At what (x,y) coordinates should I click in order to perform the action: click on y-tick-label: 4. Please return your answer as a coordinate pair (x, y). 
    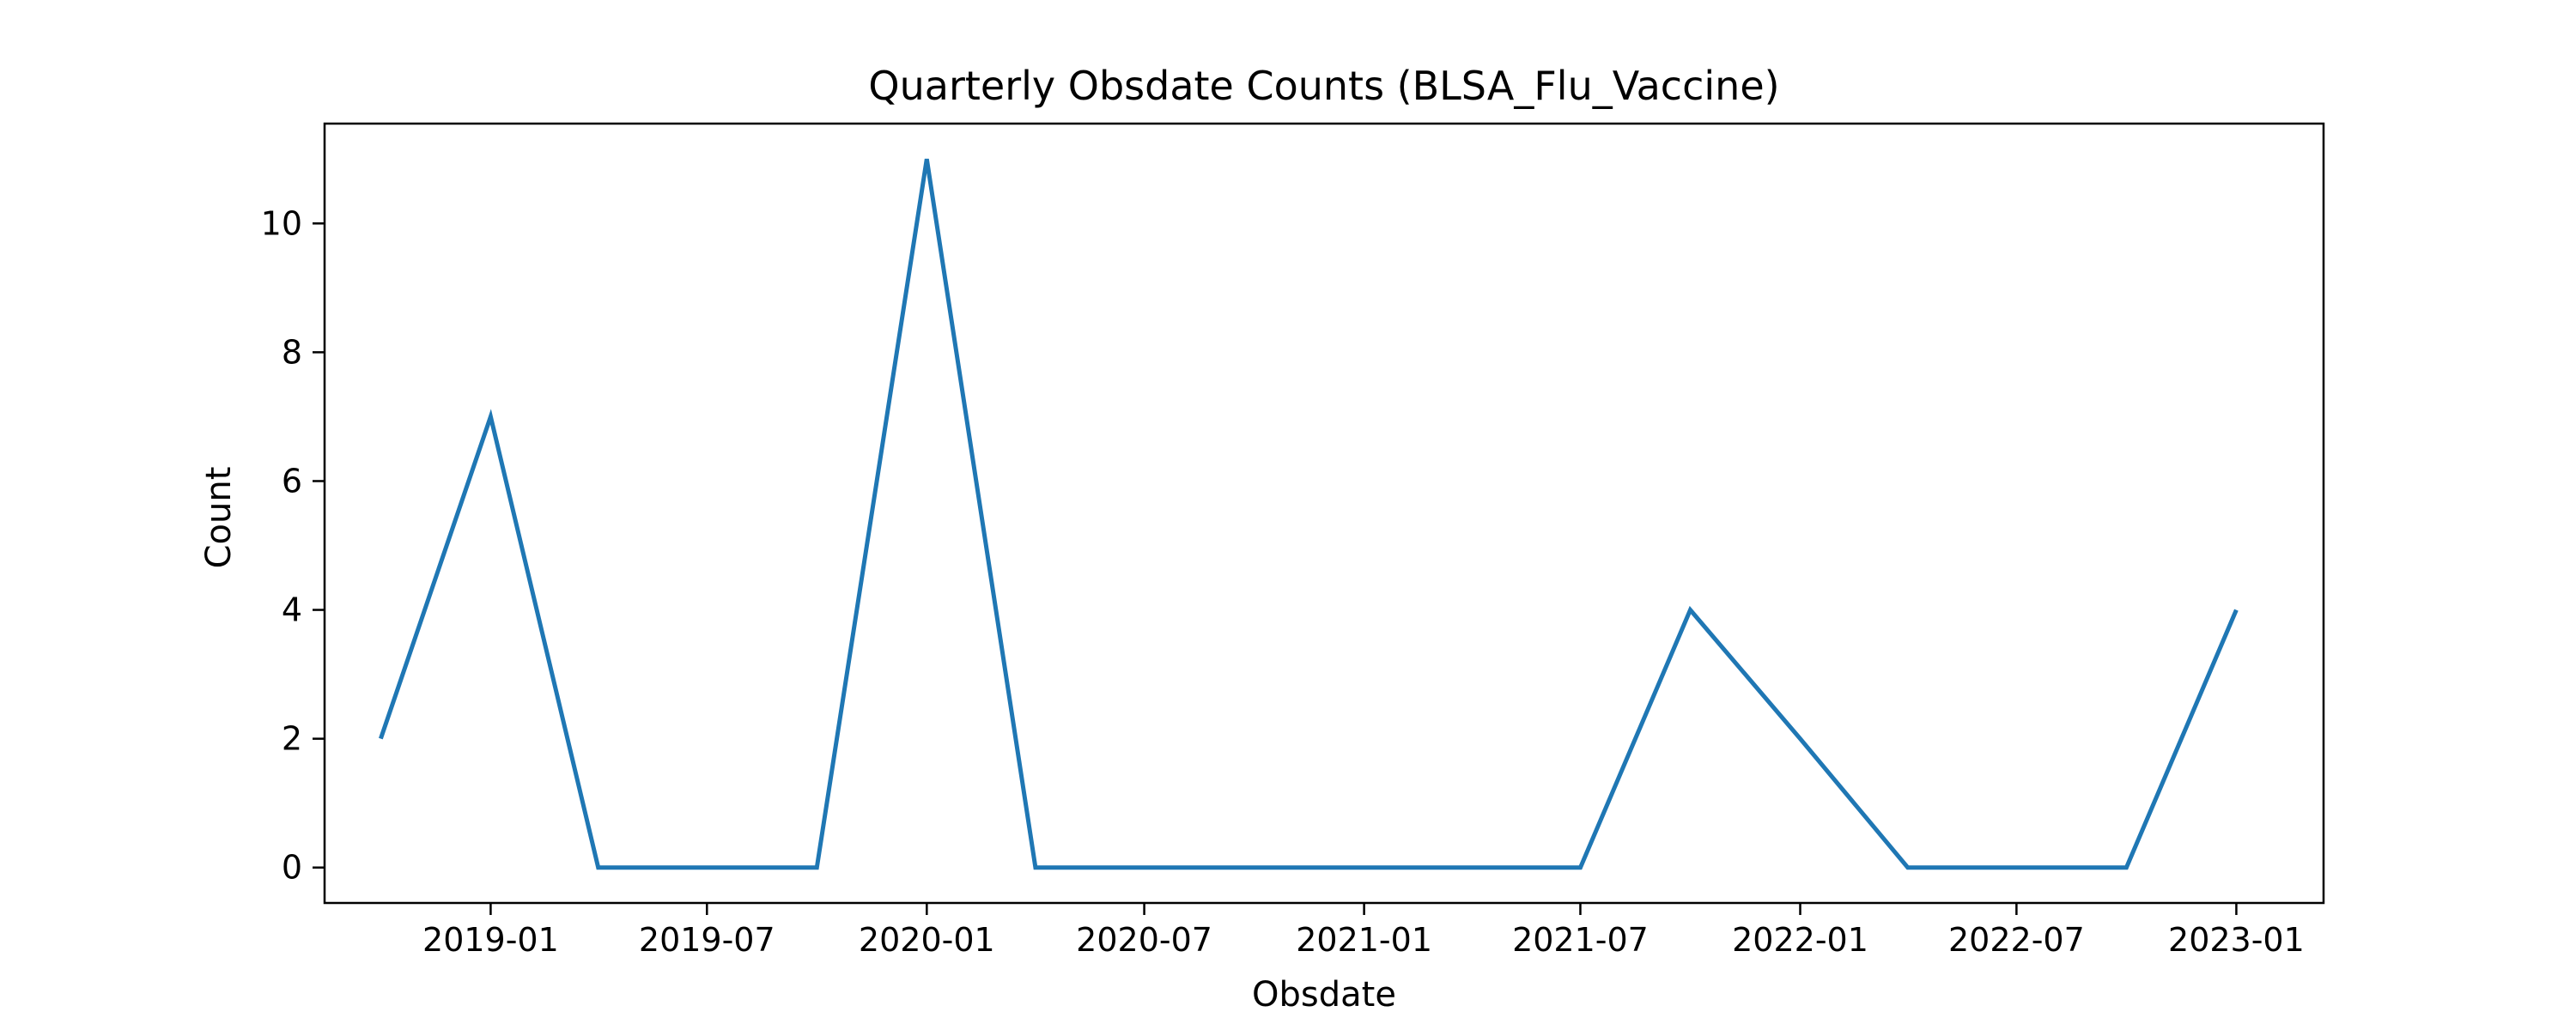
    Looking at the image, I should click on (292, 610).